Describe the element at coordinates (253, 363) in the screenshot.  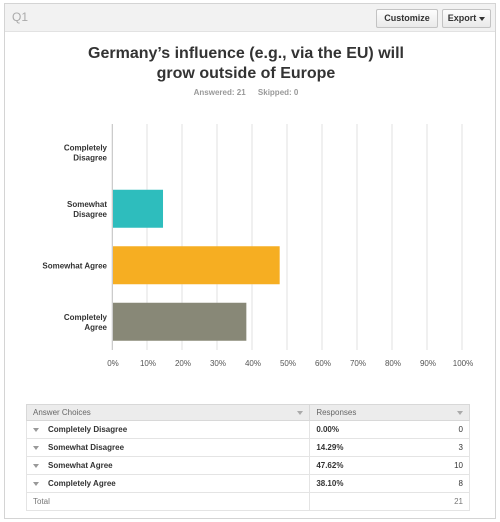
I see `x-tick-label: 40%` at that location.